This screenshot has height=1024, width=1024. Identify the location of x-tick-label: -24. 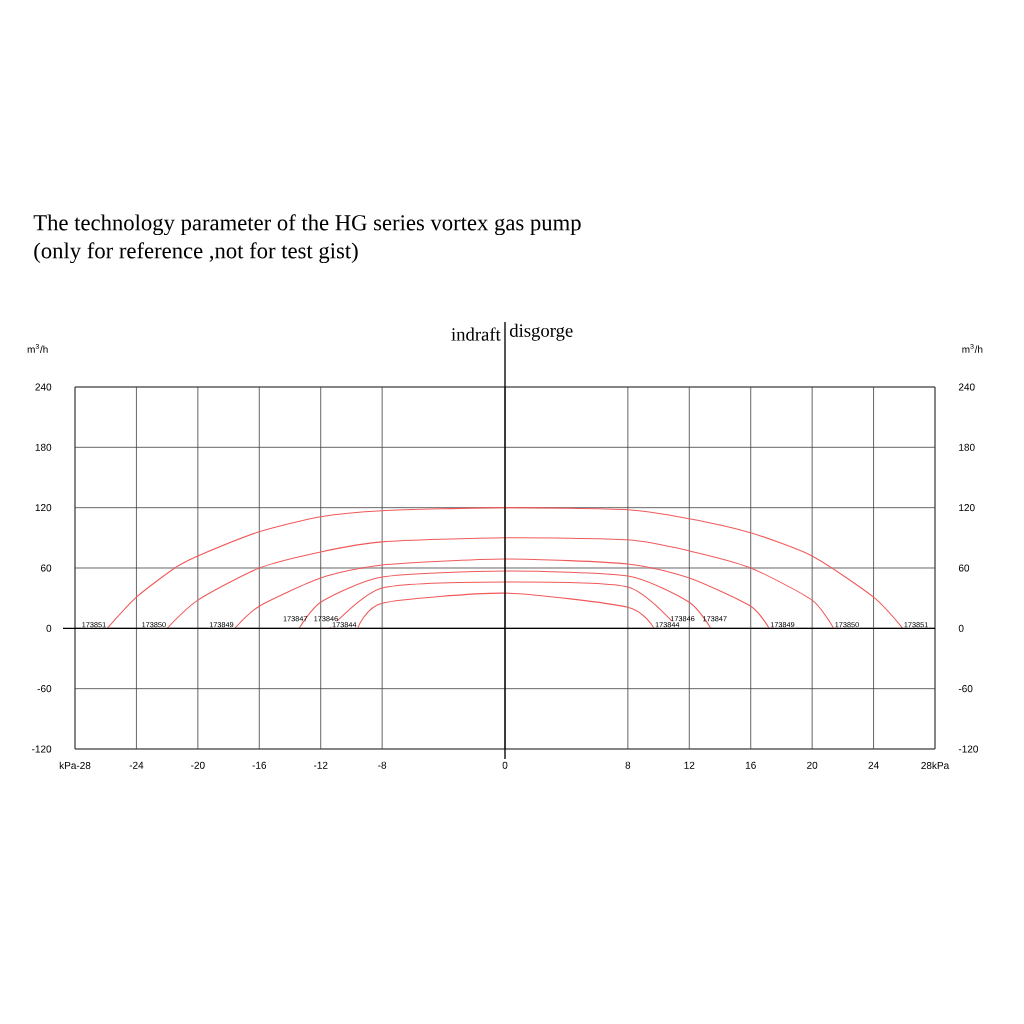
(136, 765).